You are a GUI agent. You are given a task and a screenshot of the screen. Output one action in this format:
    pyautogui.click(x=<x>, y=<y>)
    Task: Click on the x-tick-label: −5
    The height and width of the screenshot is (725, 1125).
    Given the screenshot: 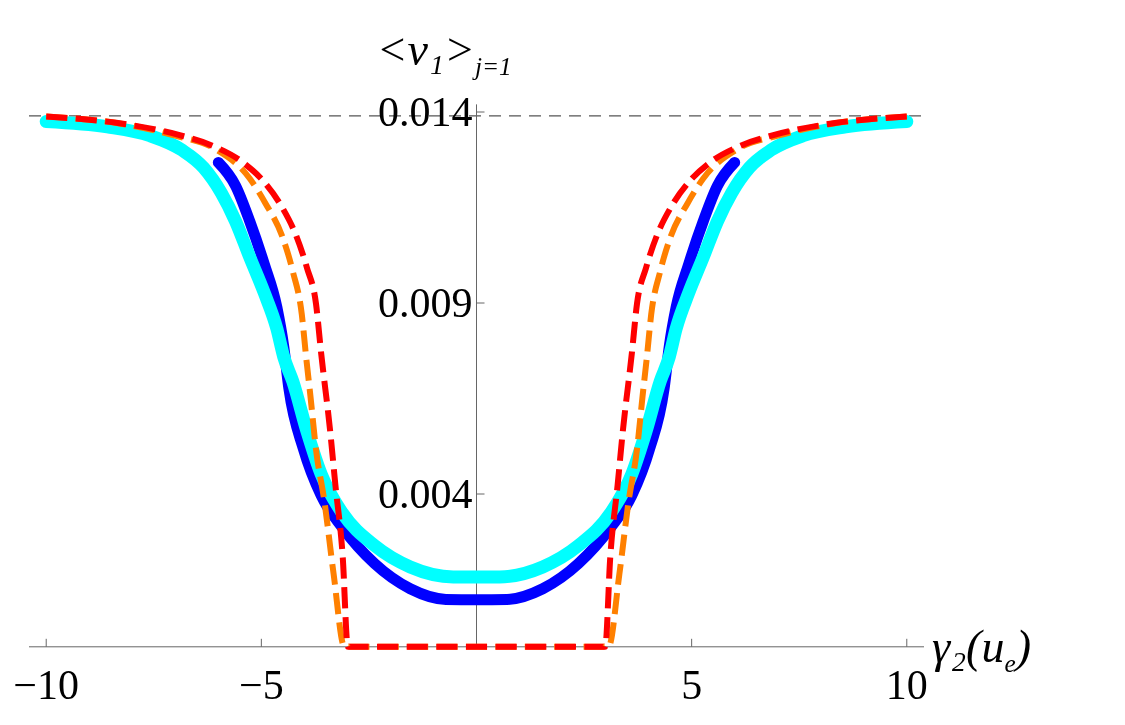 What is the action you would take?
    pyautogui.click(x=261, y=684)
    